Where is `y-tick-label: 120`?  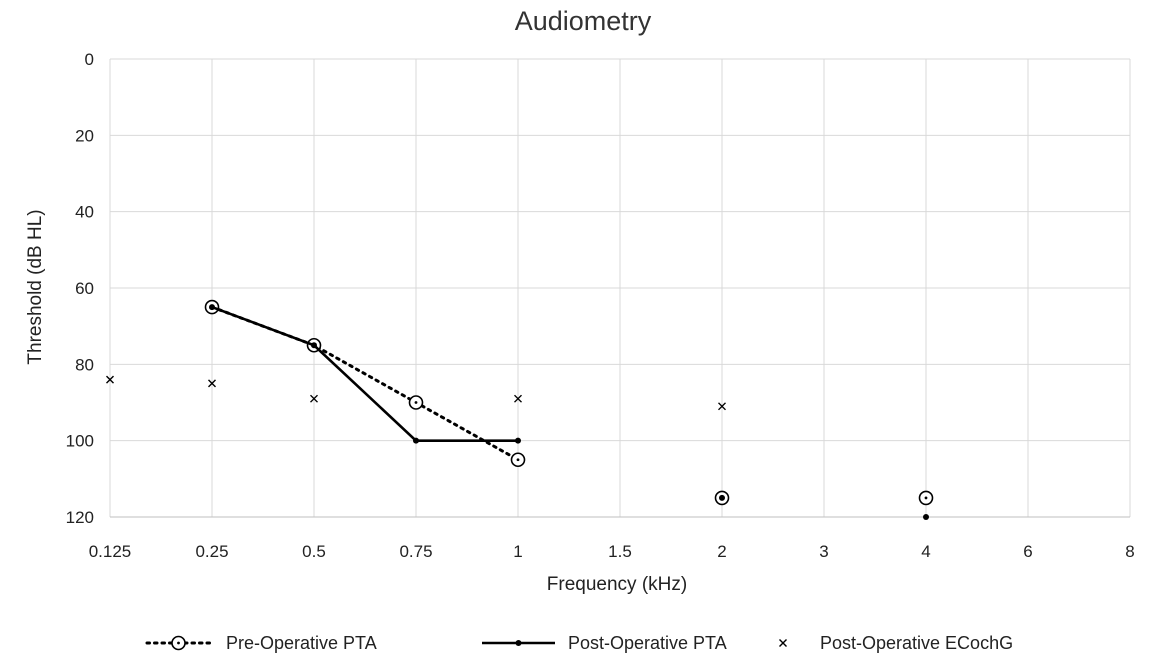
y-tick-label: 120 is located at coordinates (80, 517).